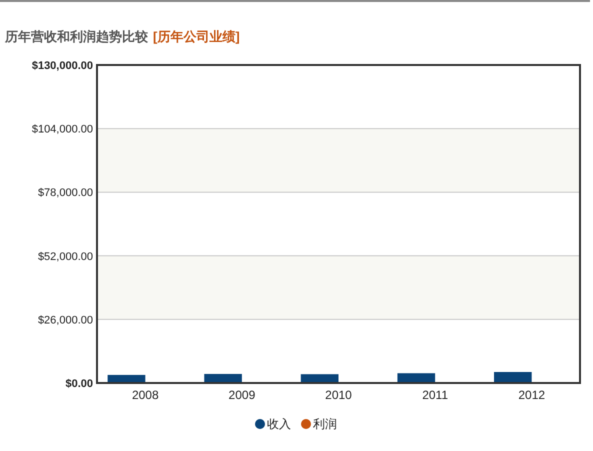  Describe the element at coordinates (65, 193) in the screenshot. I see `y-tick-label: $78,000.00` at that location.